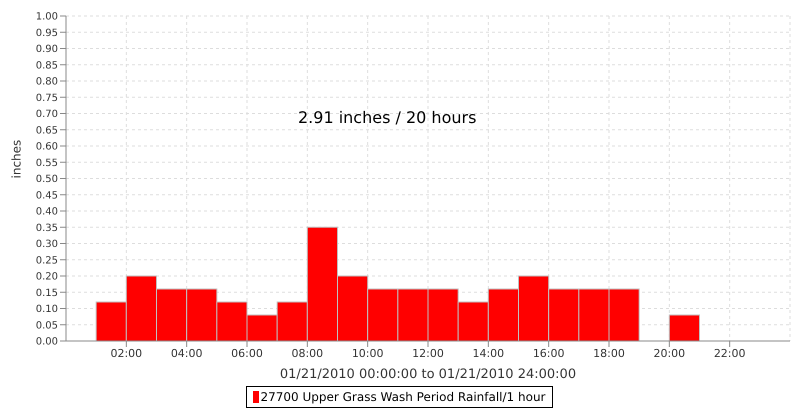  I want to click on y-tick-label: 1.00, so click(47, 17).